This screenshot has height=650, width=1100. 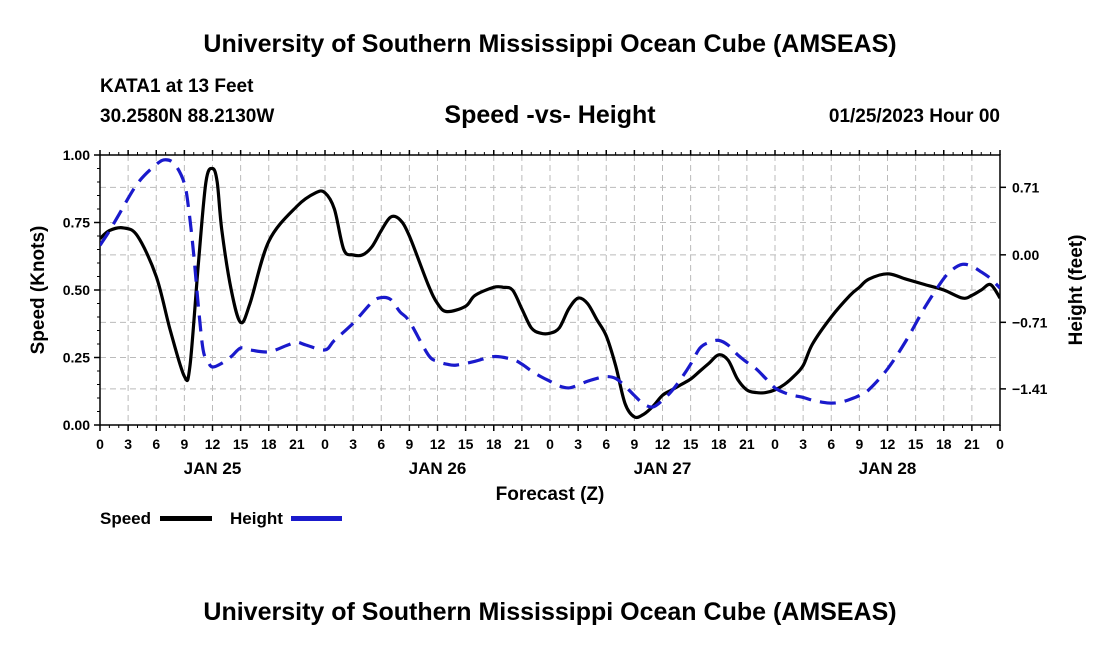 What do you see at coordinates (1076, 290) in the screenshot?
I see `y-axis-label-right: Height (feet)` at bounding box center [1076, 290].